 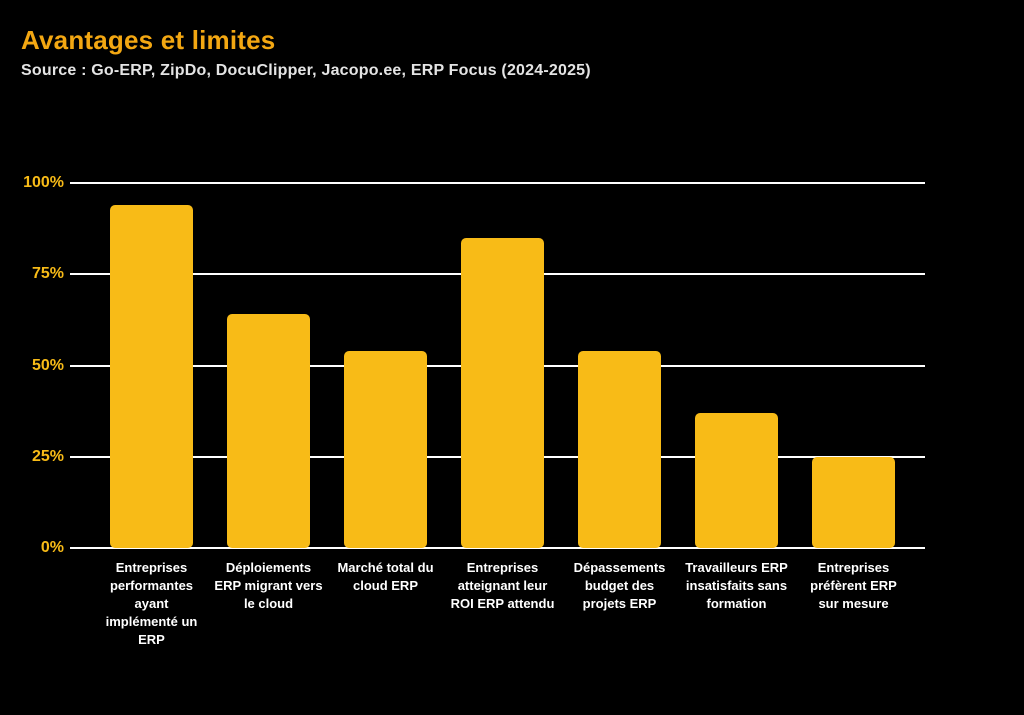 I want to click on y-tick-label: 75%, so click(x=47, y=274).